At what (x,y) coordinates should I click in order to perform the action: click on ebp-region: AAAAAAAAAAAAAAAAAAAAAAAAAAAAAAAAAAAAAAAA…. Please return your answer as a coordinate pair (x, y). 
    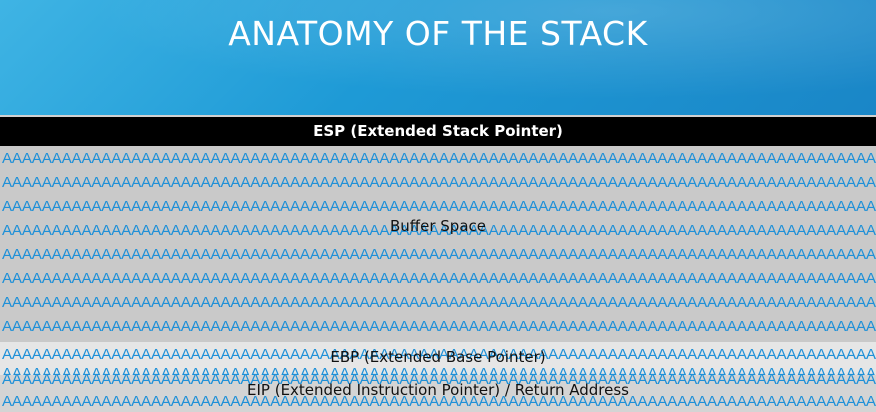
    Looking at the image, I should click on (438, 358).